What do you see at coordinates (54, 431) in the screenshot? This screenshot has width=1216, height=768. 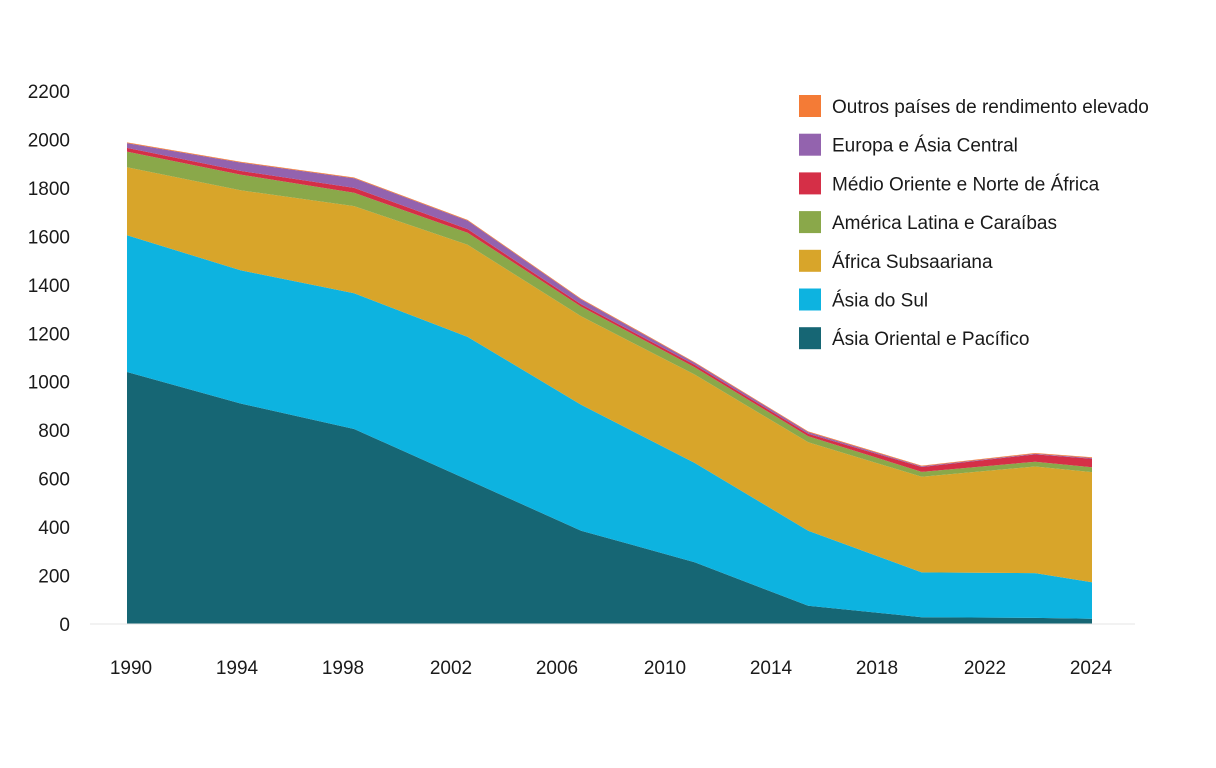 I see `y-tick-label: 800` at bounding box center [54, 431].